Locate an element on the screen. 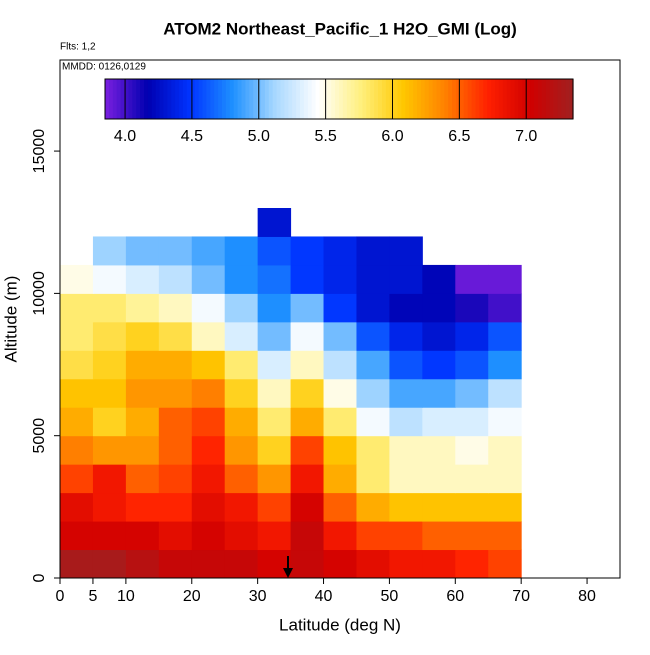 Image resolution: width=650 pixels, height=655 pixels. colorbar-tick-label: 5.5 is located at coordinates (326, 136).